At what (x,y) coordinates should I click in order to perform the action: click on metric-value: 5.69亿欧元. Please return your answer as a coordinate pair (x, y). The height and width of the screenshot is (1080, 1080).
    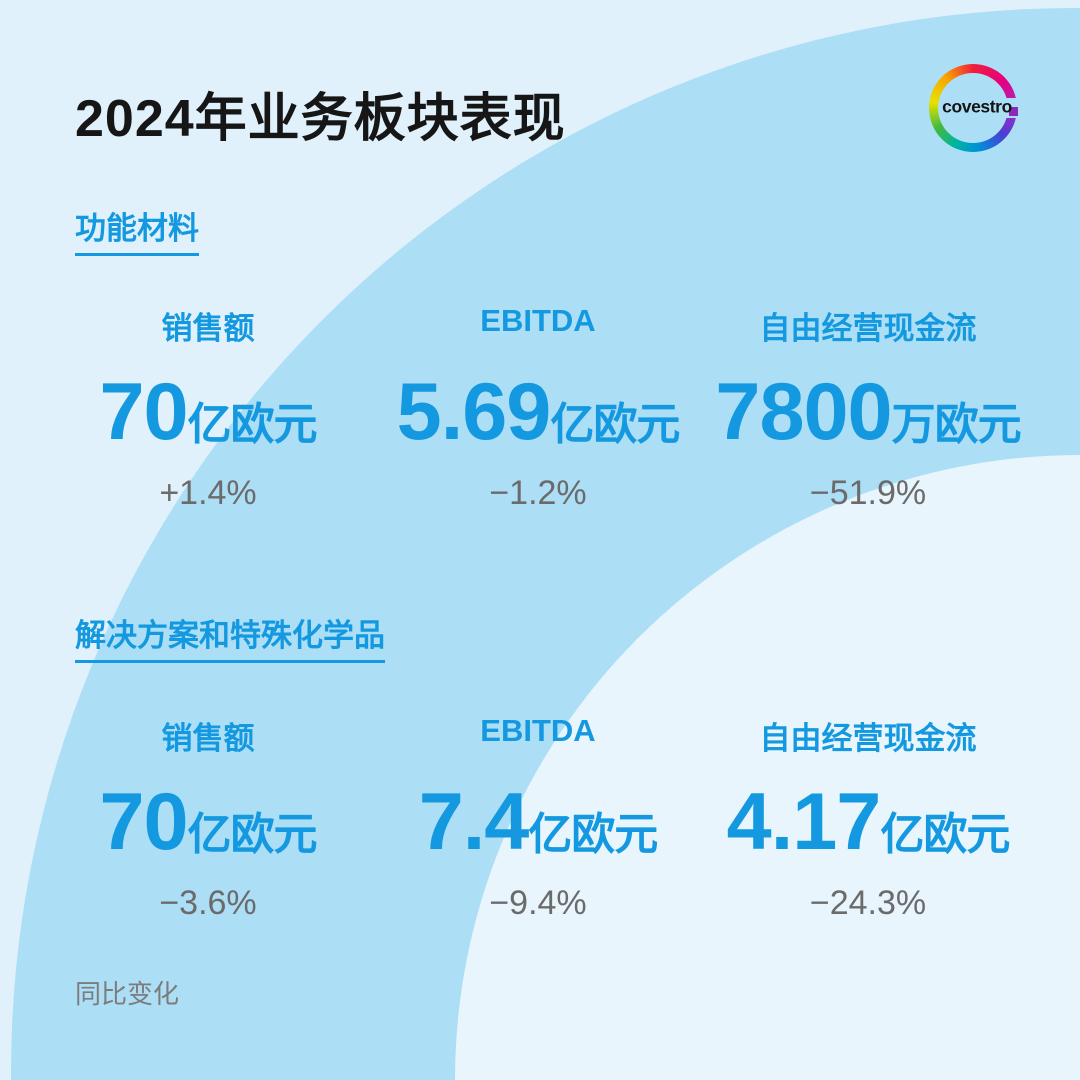
    Looking at the image, I should click on (538, 412).